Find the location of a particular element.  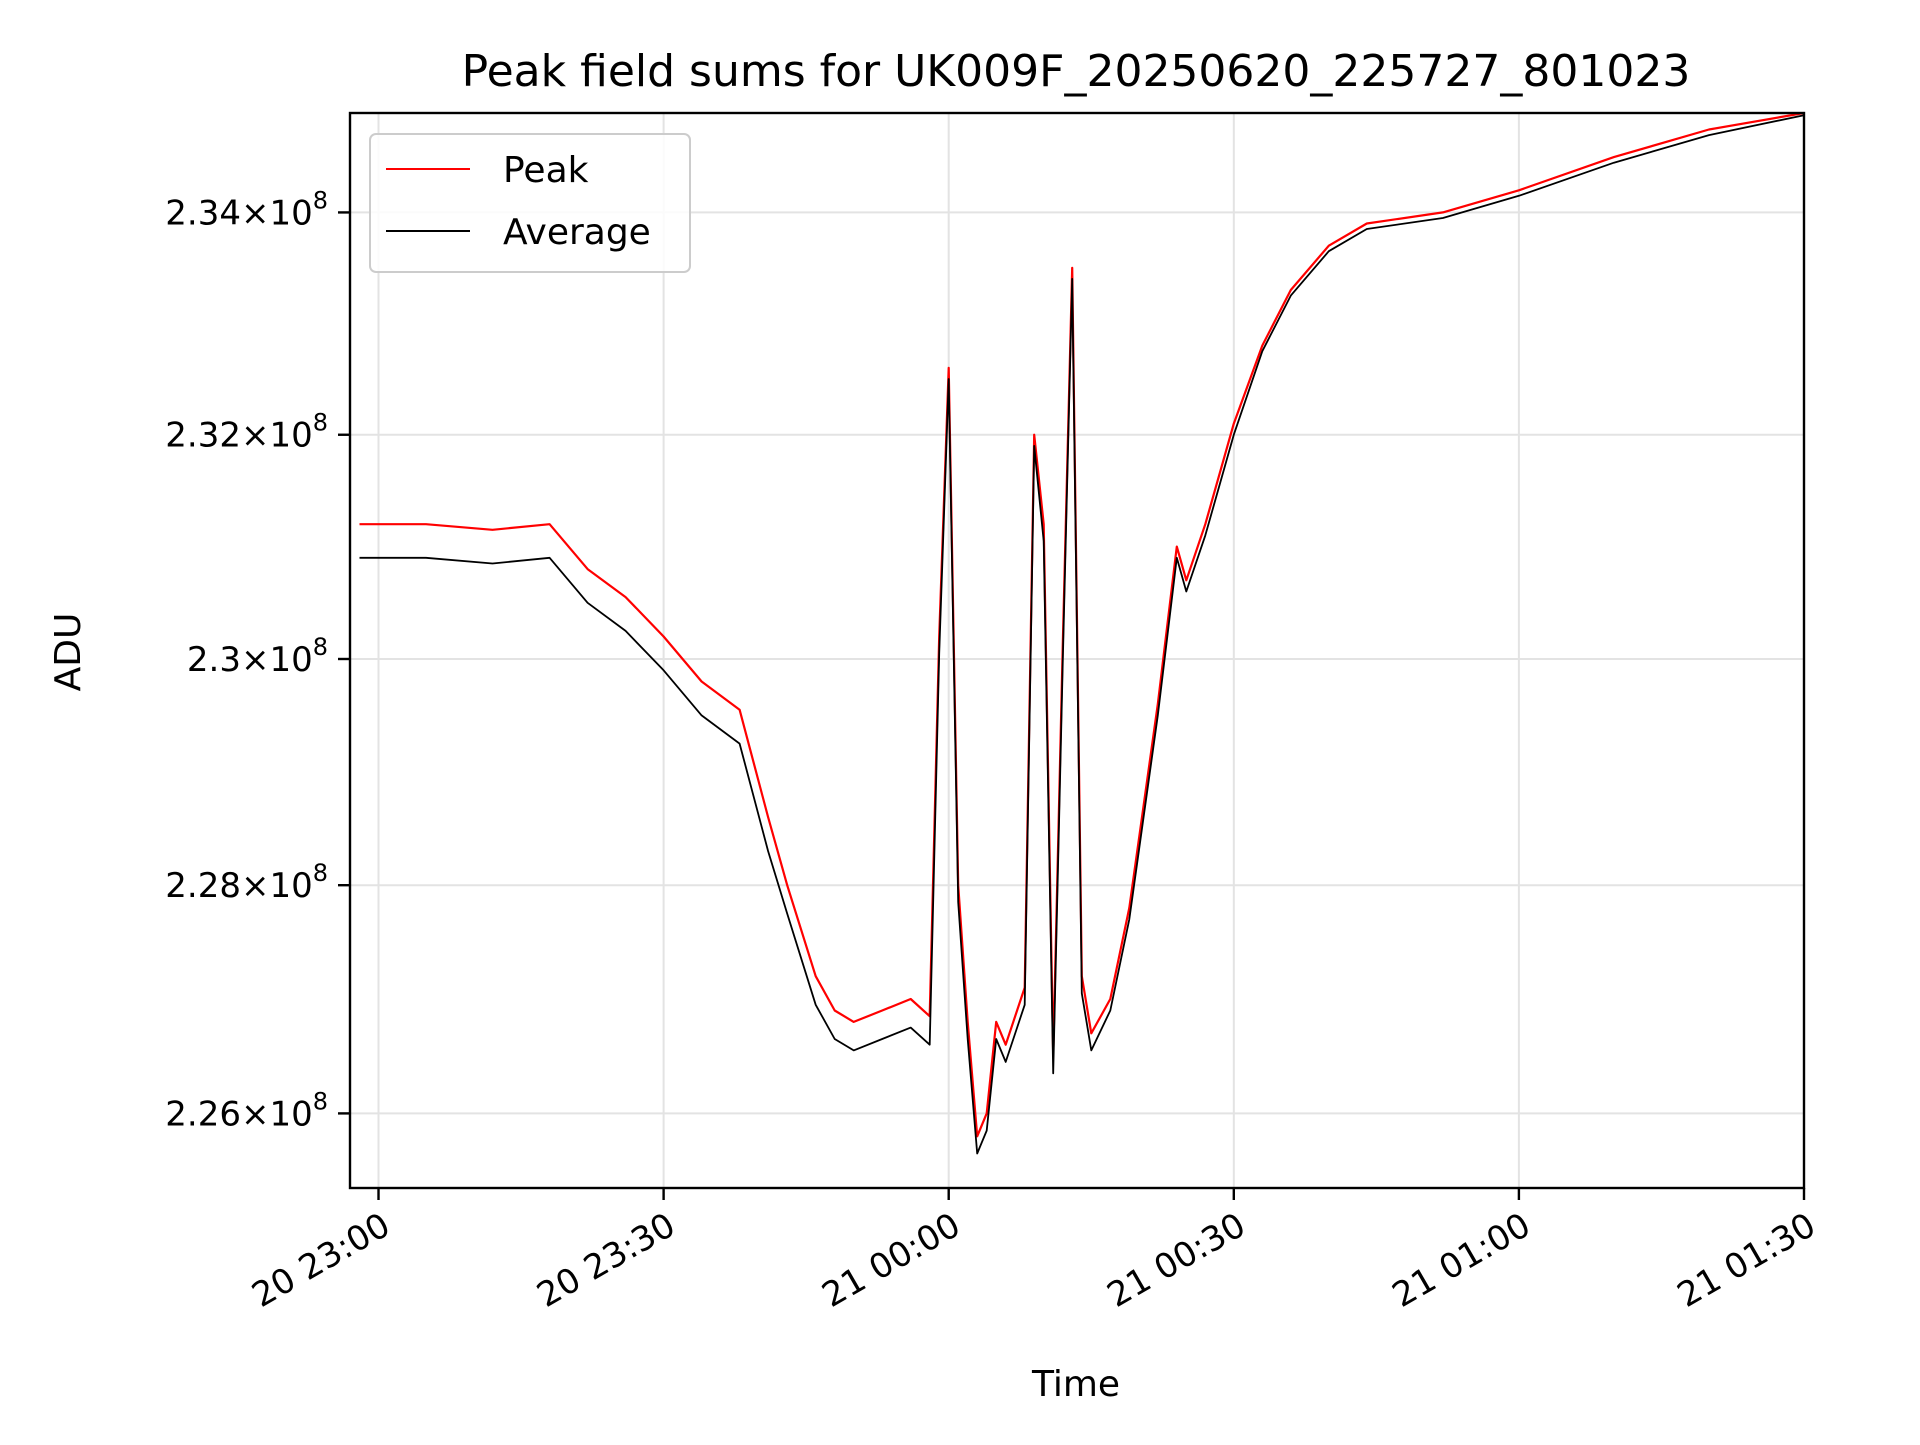

legend-label-peak: Peak is located at coordinates (546, 170).